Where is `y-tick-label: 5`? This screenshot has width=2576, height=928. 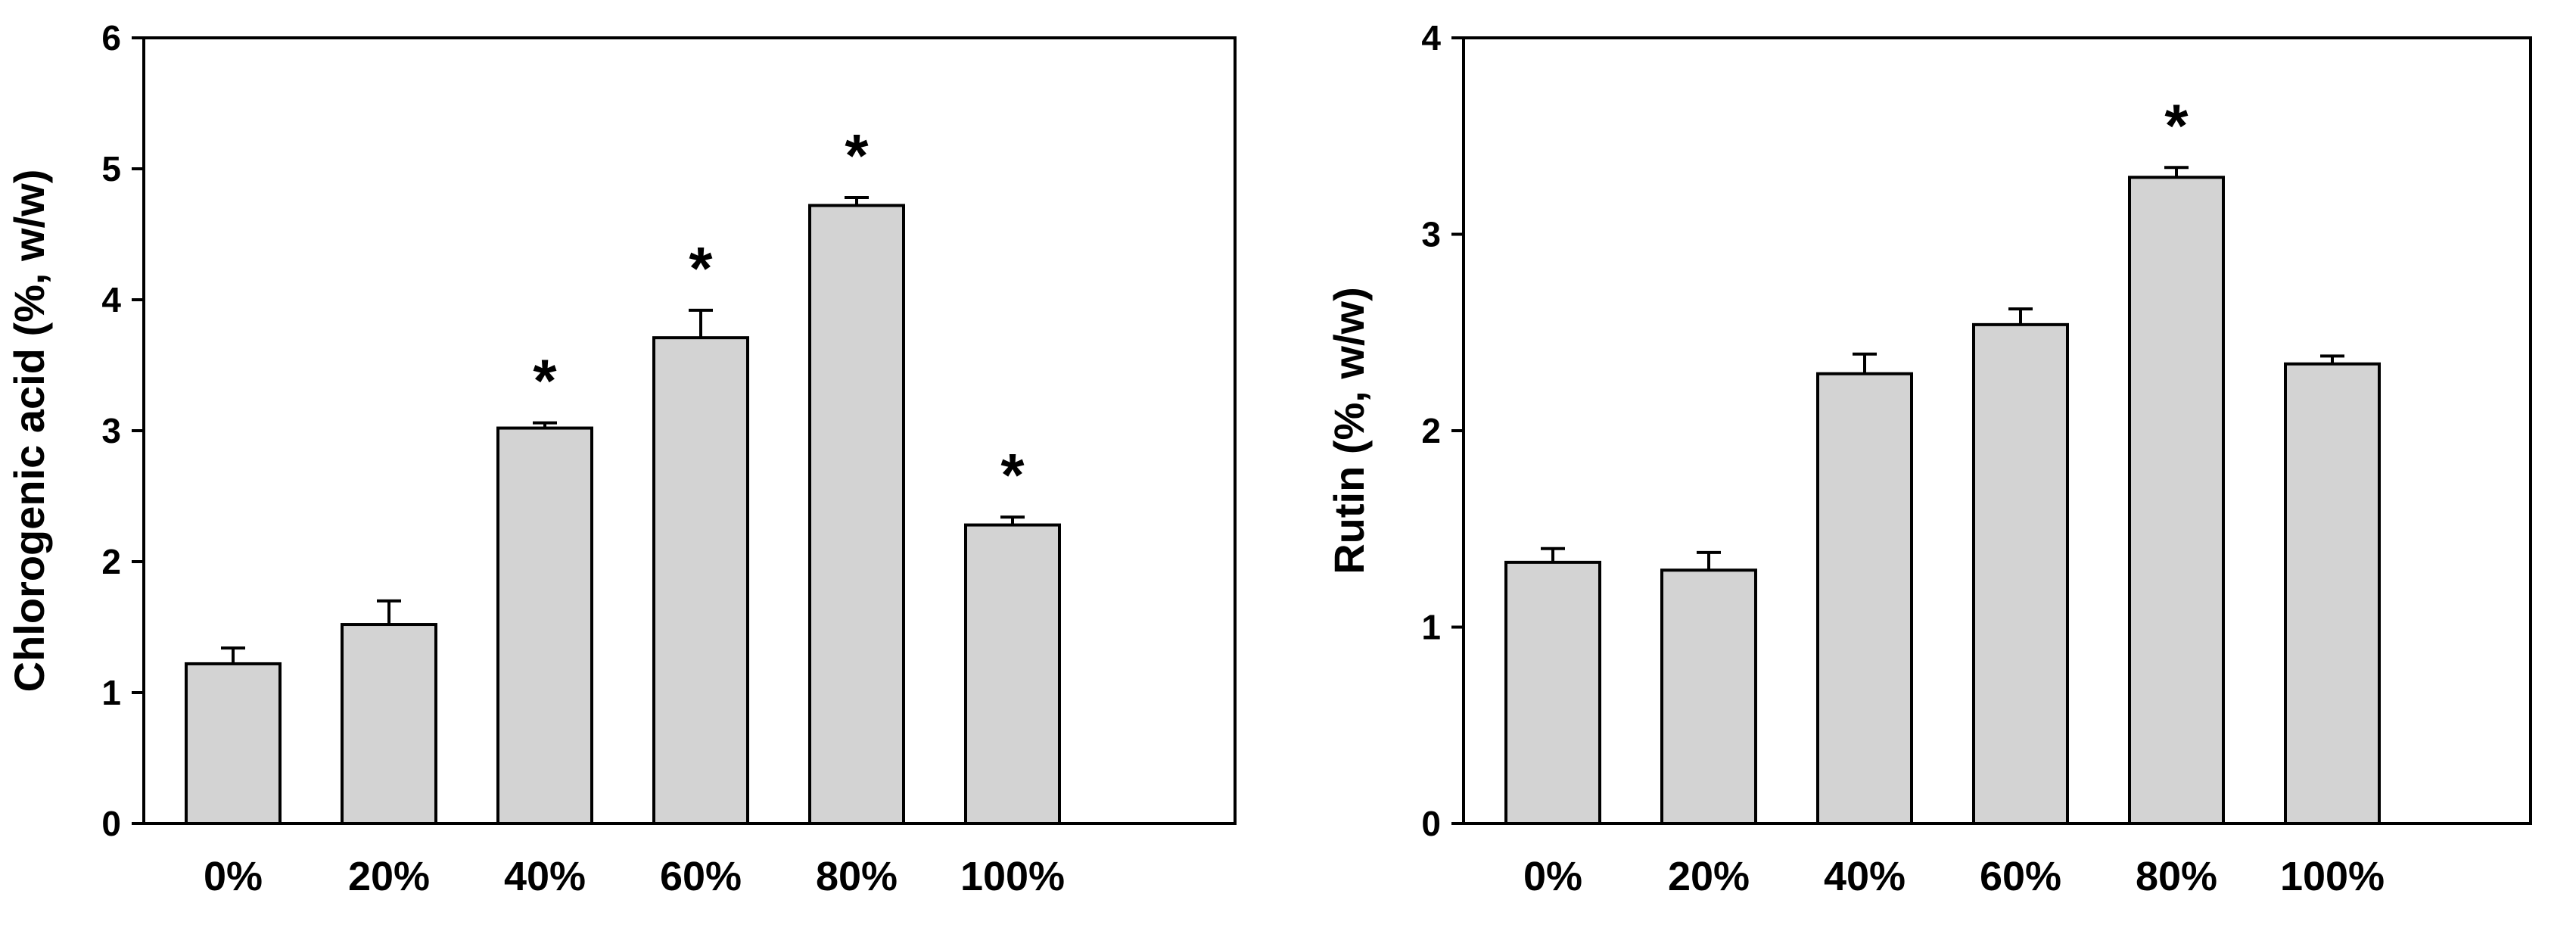
y-tick-label: 5 is located at coordinates (111, 168).